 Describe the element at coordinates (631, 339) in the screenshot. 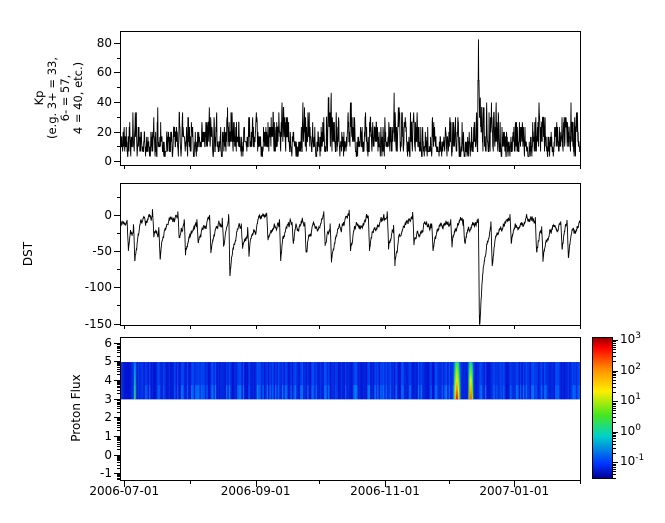

I see `colorbar-tick-label: 10³` at that location.